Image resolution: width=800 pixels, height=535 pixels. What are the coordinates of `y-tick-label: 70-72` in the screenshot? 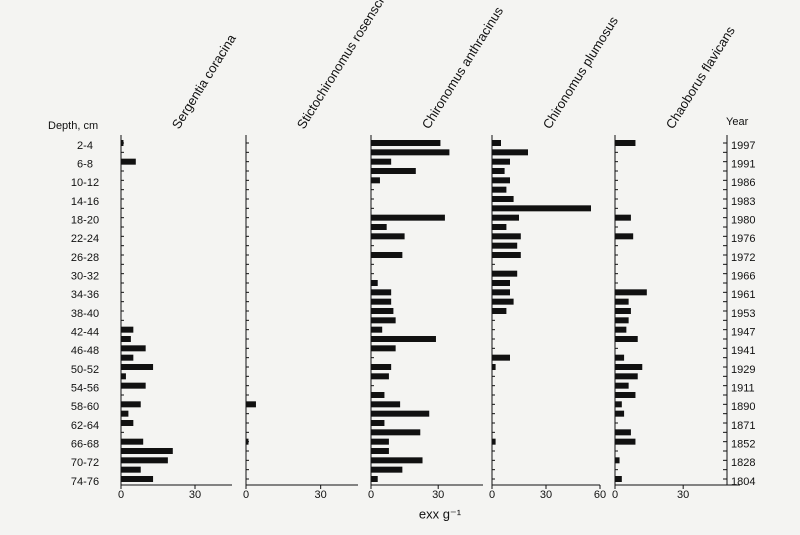 It's located at (85, 463).